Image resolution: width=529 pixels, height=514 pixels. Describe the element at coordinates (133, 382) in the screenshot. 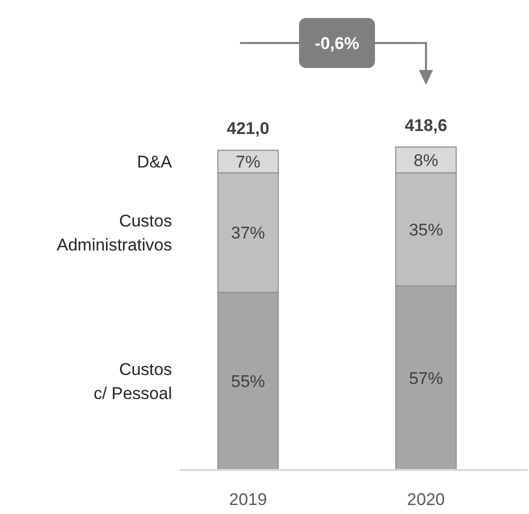

I see `text: Custos c/ Pessoal` at that location.